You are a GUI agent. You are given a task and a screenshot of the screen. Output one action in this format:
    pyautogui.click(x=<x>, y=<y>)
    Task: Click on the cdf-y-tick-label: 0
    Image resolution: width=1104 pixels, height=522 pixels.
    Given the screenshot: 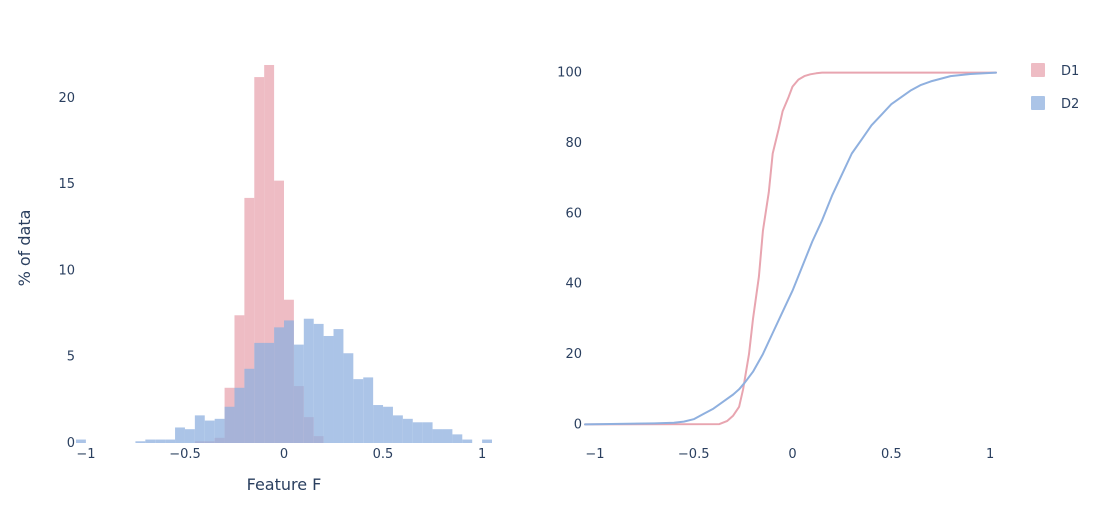 What is the action you would take?
    pyautogui.click(x=578, y=424)
    